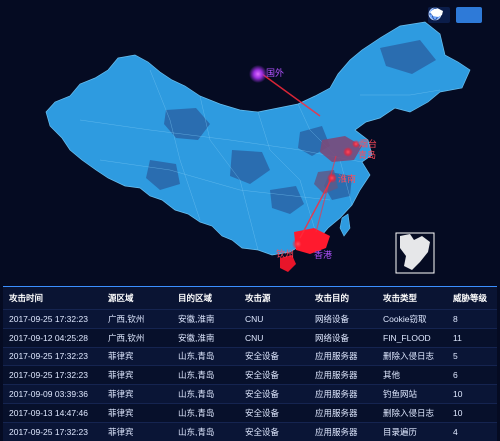 Image resolution: width=500 pixels, height=441 pixels. I want to click on table-header-row: 攻击时间 源区域 目的区域 攻击源 攻击目的 攻击类型 威胁等级, so click(250, 298).